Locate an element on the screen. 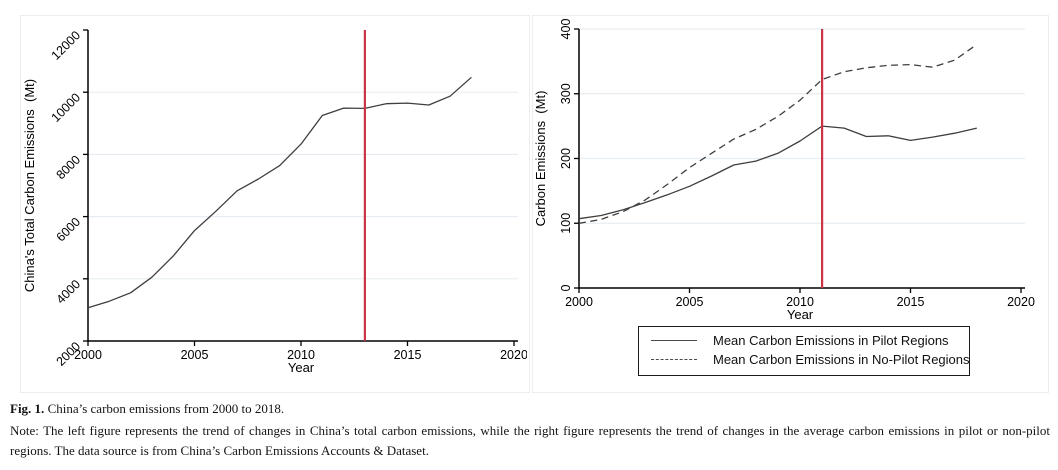  y-tick-label: 100 is located at coordinates (566, 223).